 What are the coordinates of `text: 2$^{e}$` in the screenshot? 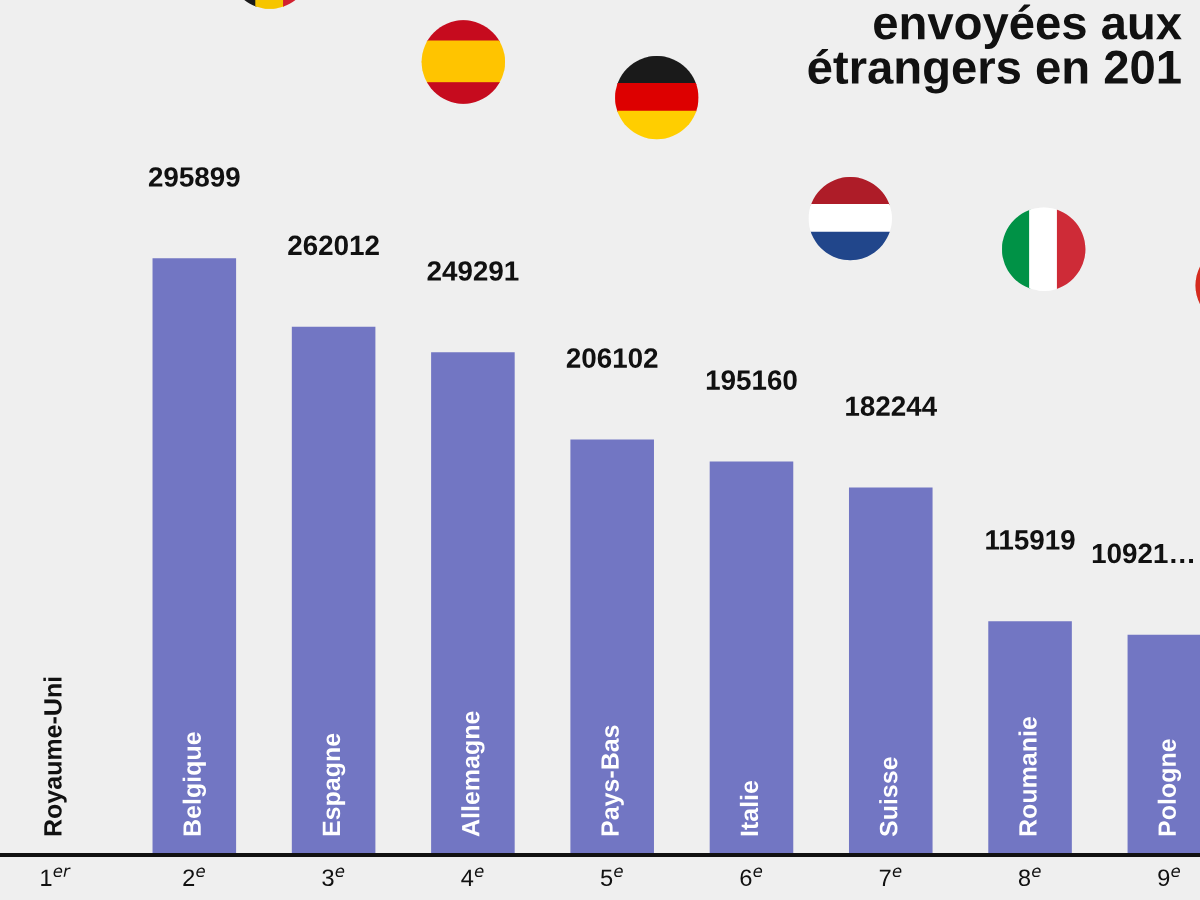 It's located at (194, 876).